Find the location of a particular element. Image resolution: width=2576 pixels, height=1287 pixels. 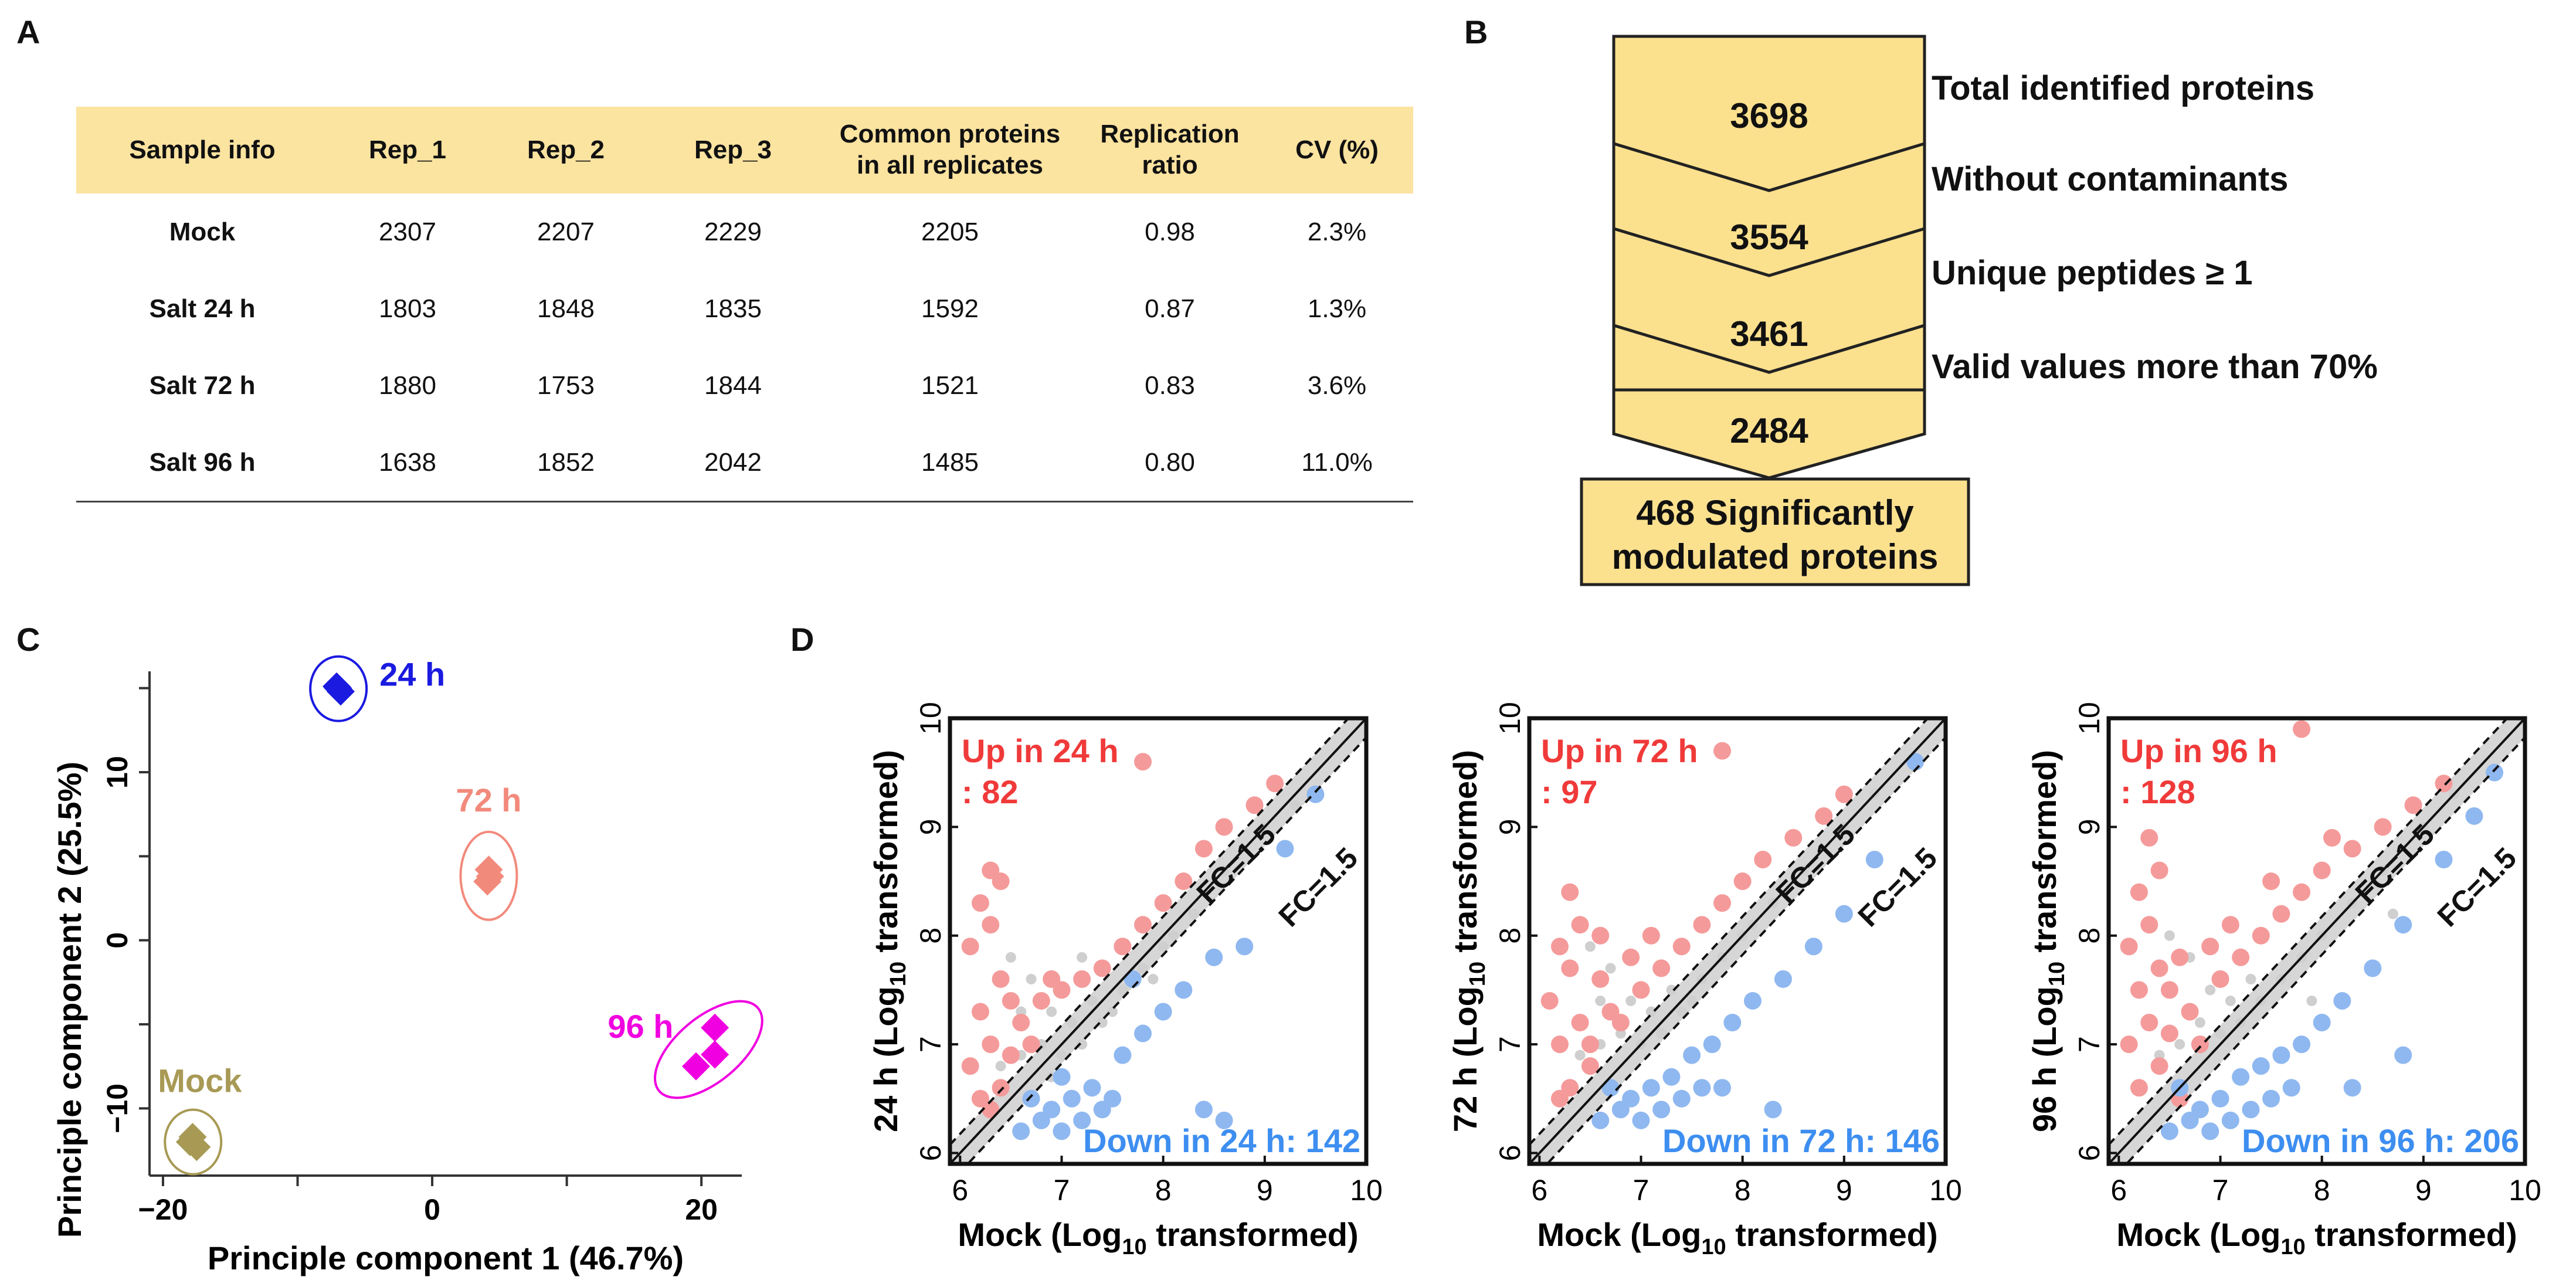

step-total-identified: Total identified proteins is located at coordinates (2123, 88).